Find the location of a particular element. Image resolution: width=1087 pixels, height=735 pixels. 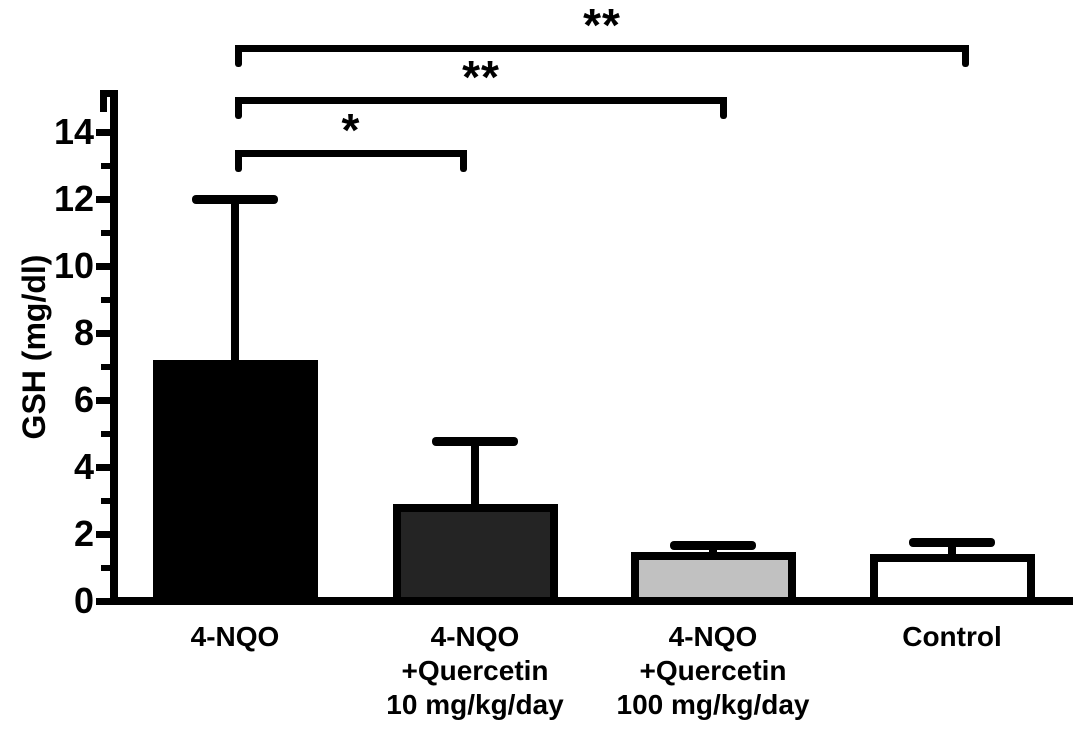

x-axis-label-line: Control is located at coordinates (952, 636).